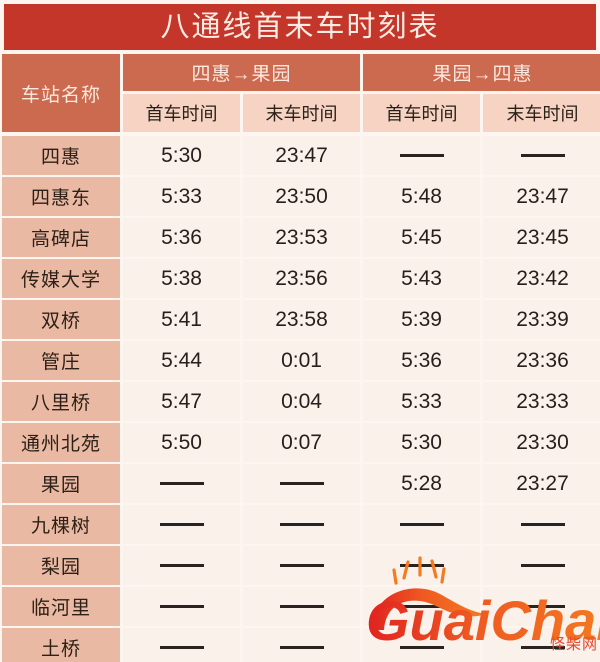 This screenshot has width=600, height=662. I want to click on time-cell-inbound-first: 5:39, so click(421, 319).